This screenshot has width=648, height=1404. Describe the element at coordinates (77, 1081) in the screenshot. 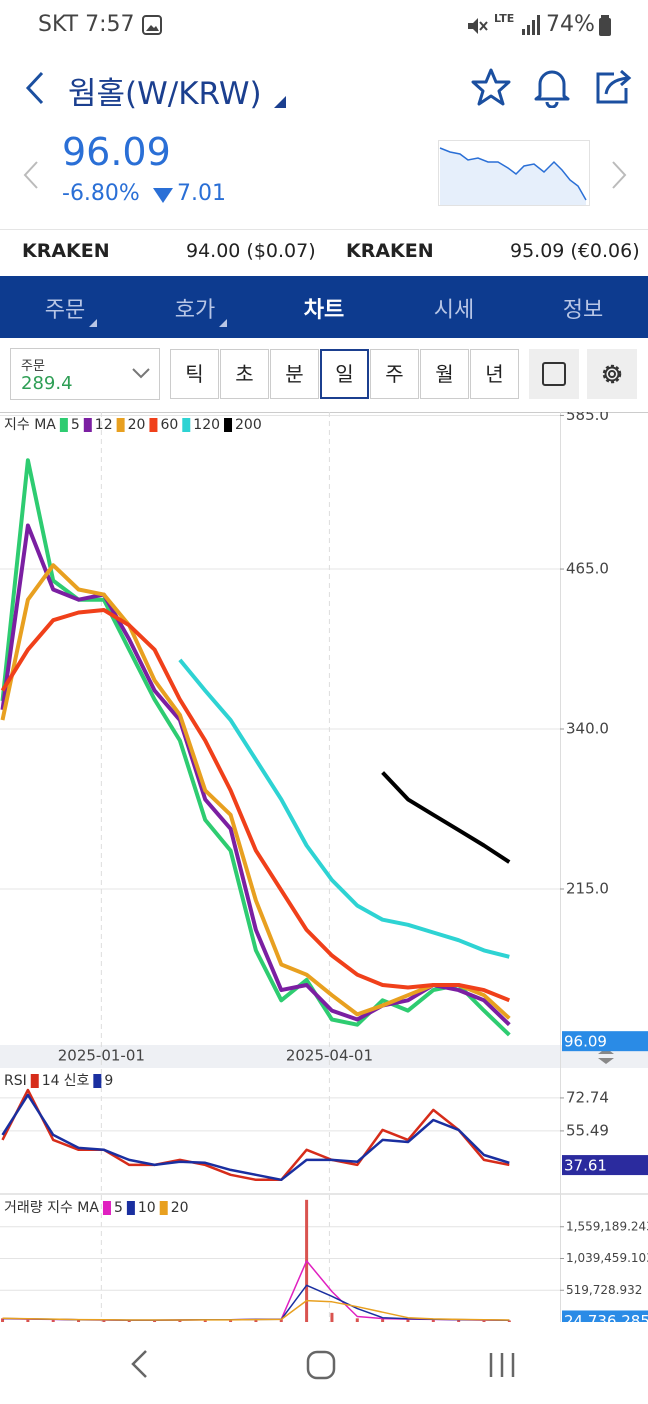

I see `legend-label: 신호` at that location.